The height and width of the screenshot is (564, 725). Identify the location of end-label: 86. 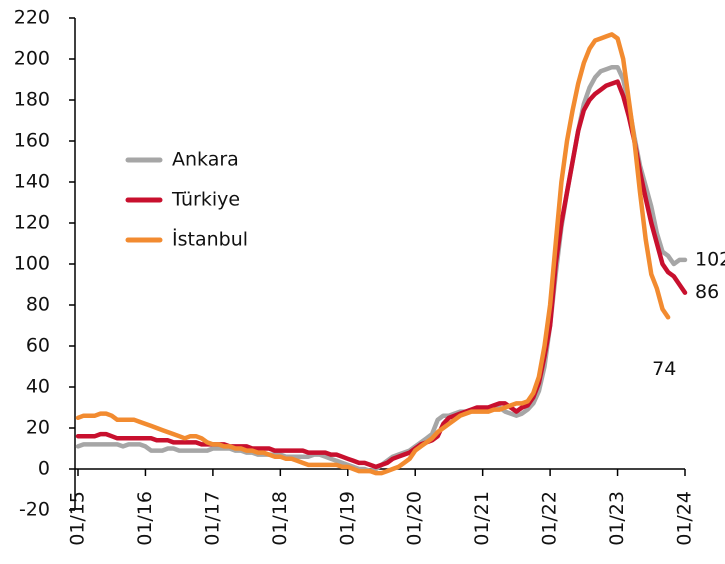
(707, 292).